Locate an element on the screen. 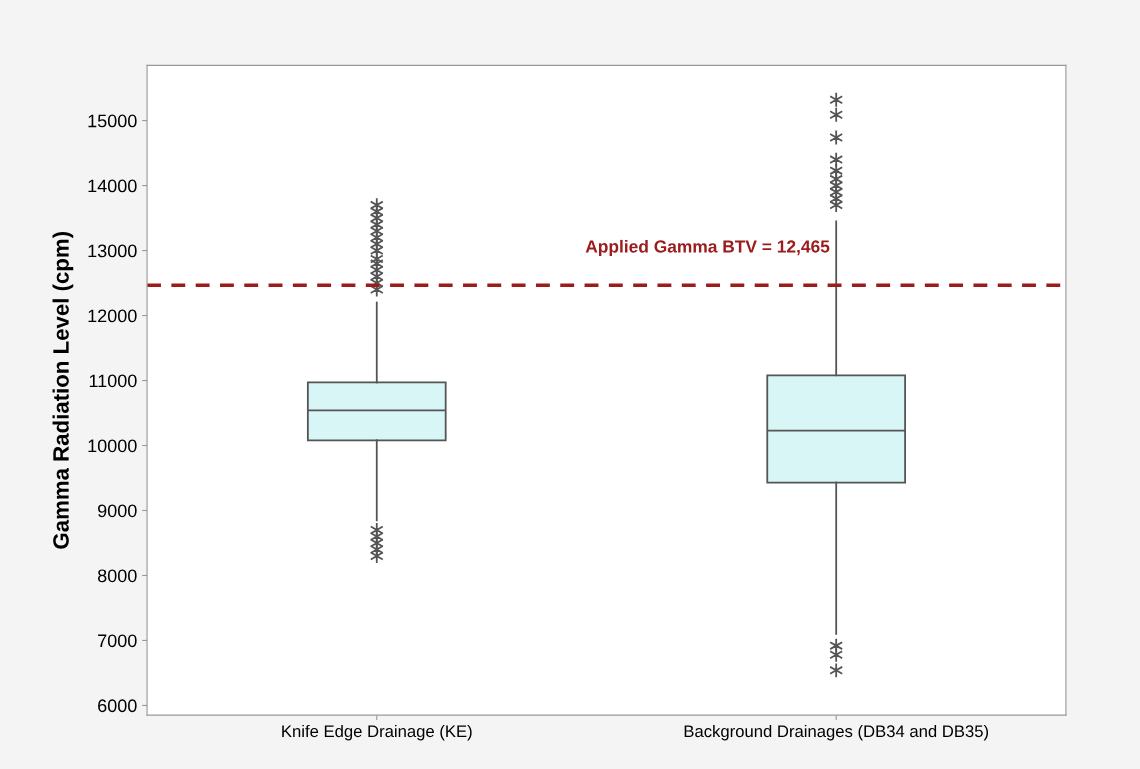 This screenshot has width=1140, height=769. y-tick-label: 7000 is located at coordinates (117, 641).